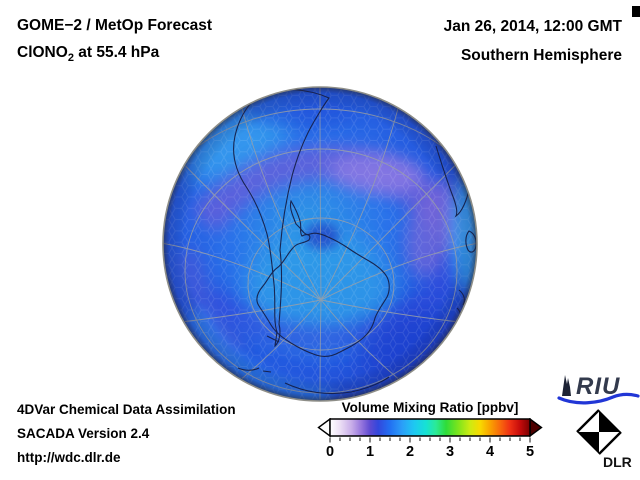  I want to click on cathedral-icon, so click(566, 385).